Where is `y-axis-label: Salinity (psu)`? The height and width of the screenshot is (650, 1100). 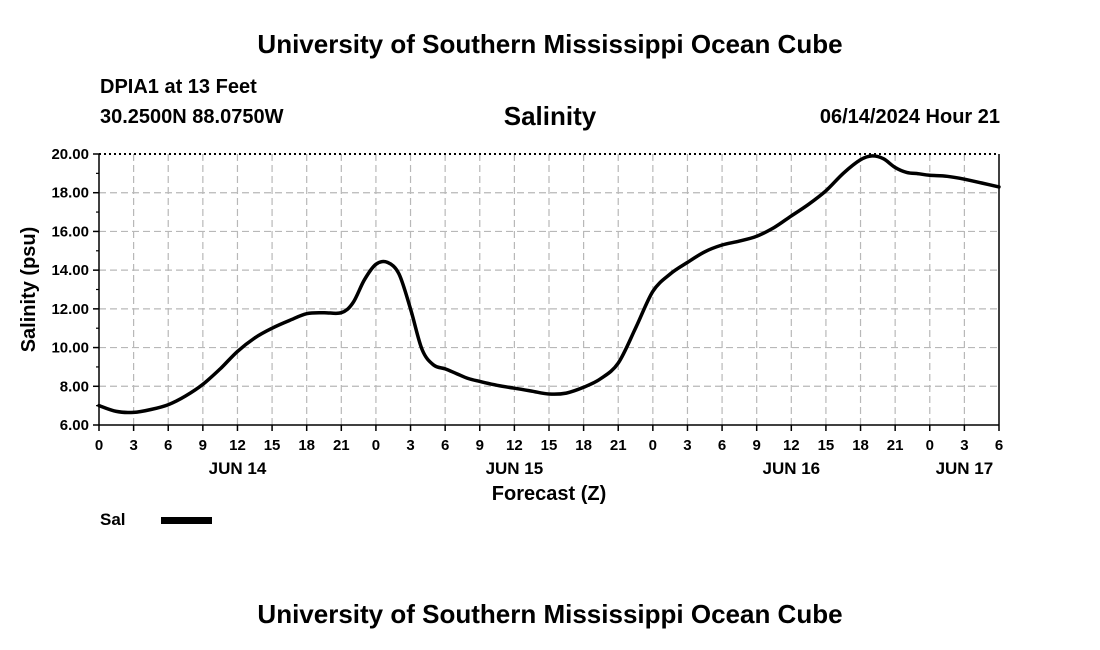 y-axis-label: Salinity (psu) is located at coordinates (29, 290).